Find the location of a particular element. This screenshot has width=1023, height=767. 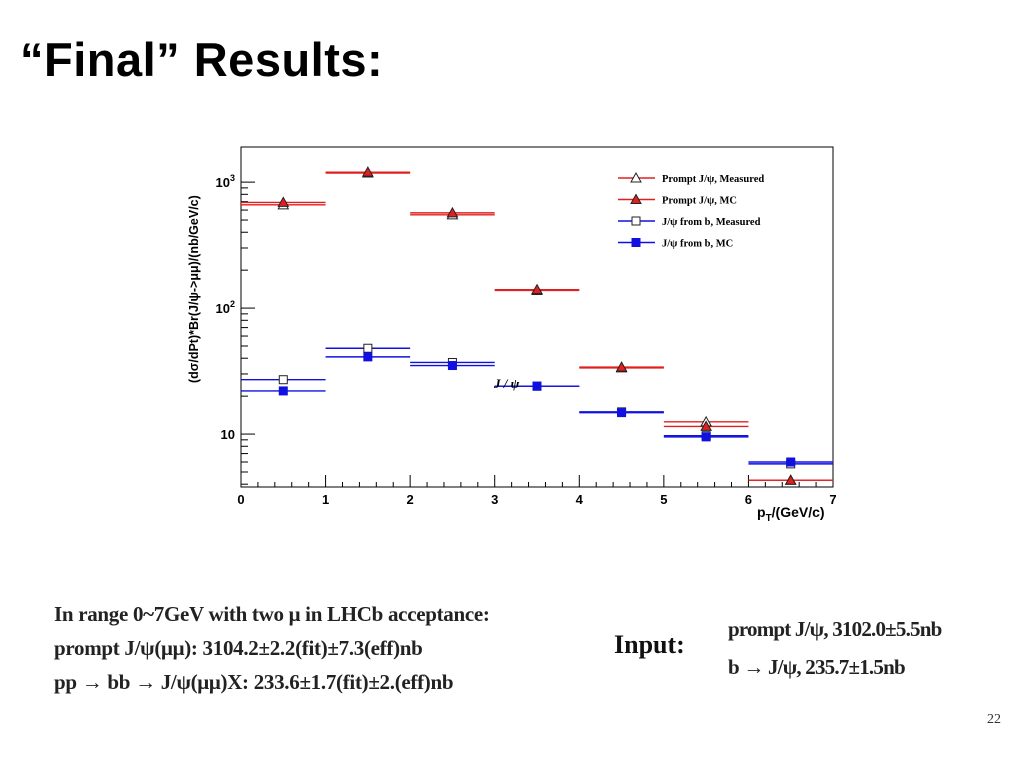

x-tick-label: 5 is located at coordinates (663, 499).